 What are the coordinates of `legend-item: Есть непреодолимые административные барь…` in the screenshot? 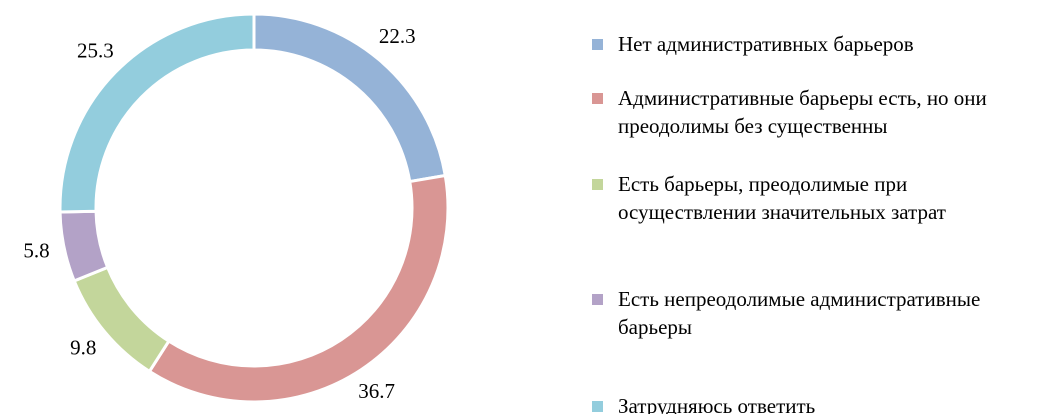 It's located at (807, 313).